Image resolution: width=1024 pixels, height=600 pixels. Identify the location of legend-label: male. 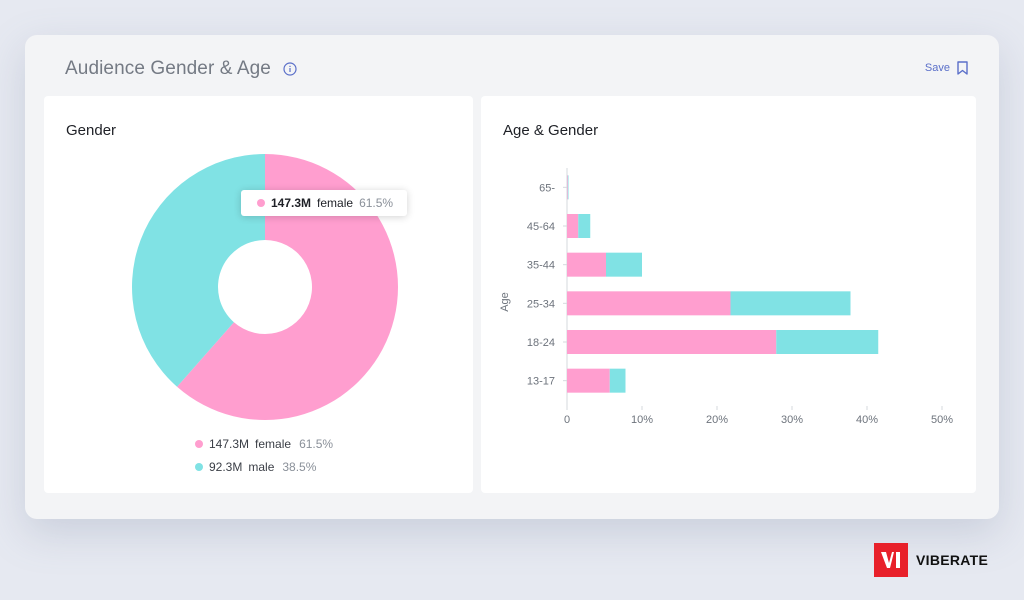
(261, 466).